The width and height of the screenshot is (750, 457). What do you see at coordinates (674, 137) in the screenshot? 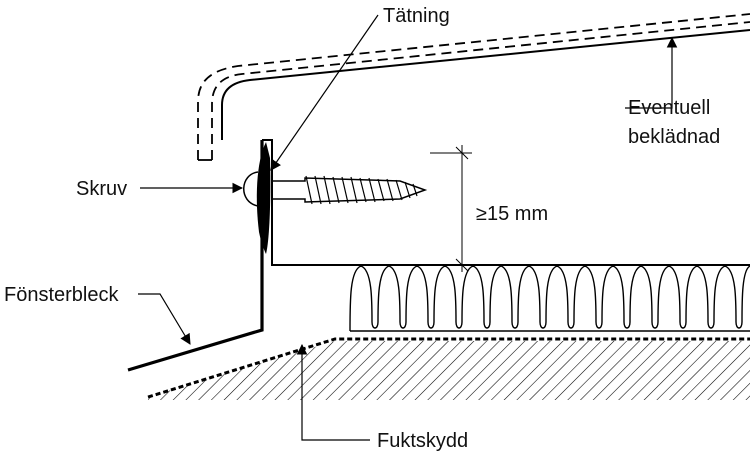
I see `label-optional-cladding-2: beklädnad` at bounding box center [674, 137].